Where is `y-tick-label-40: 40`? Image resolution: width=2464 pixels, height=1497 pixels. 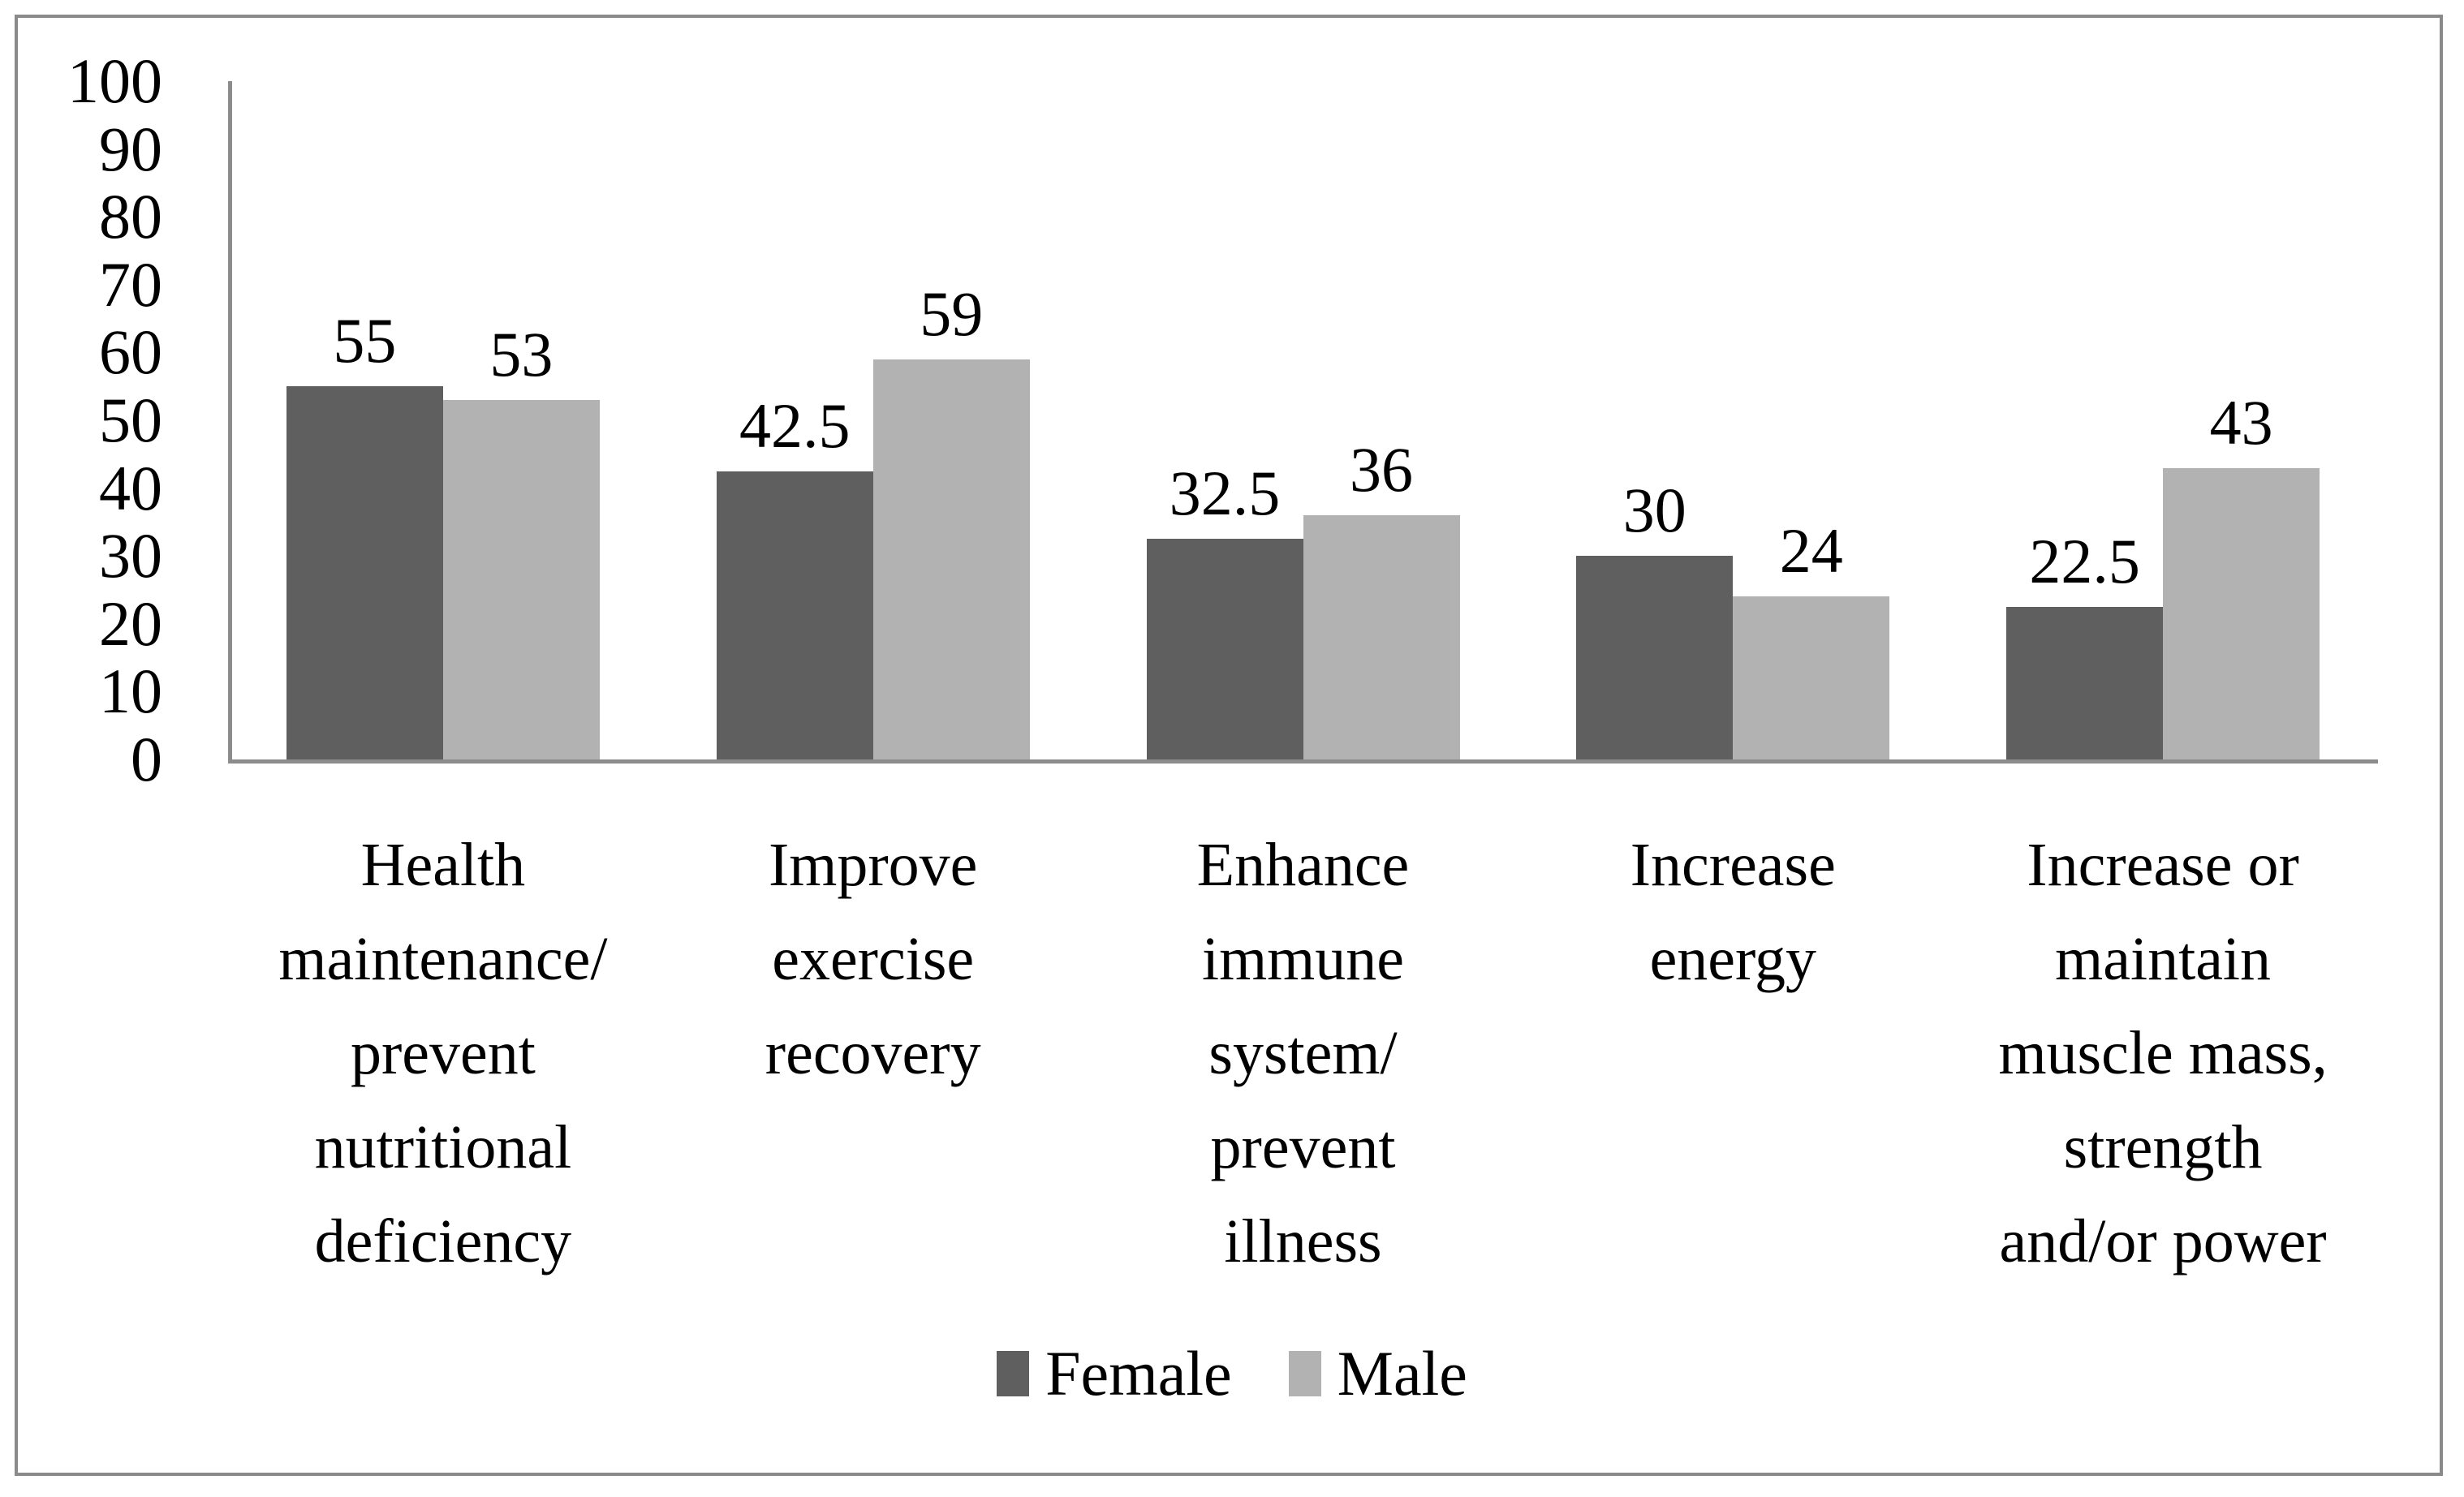
y-tick-label-40: 40 is located at coordinates (130, 488).